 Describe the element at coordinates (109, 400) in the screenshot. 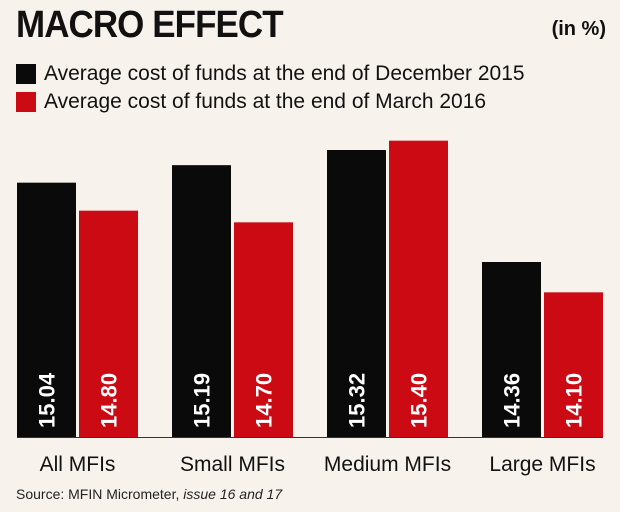

I see `data-label-all-mfis-series-2: 14.80` at that location.